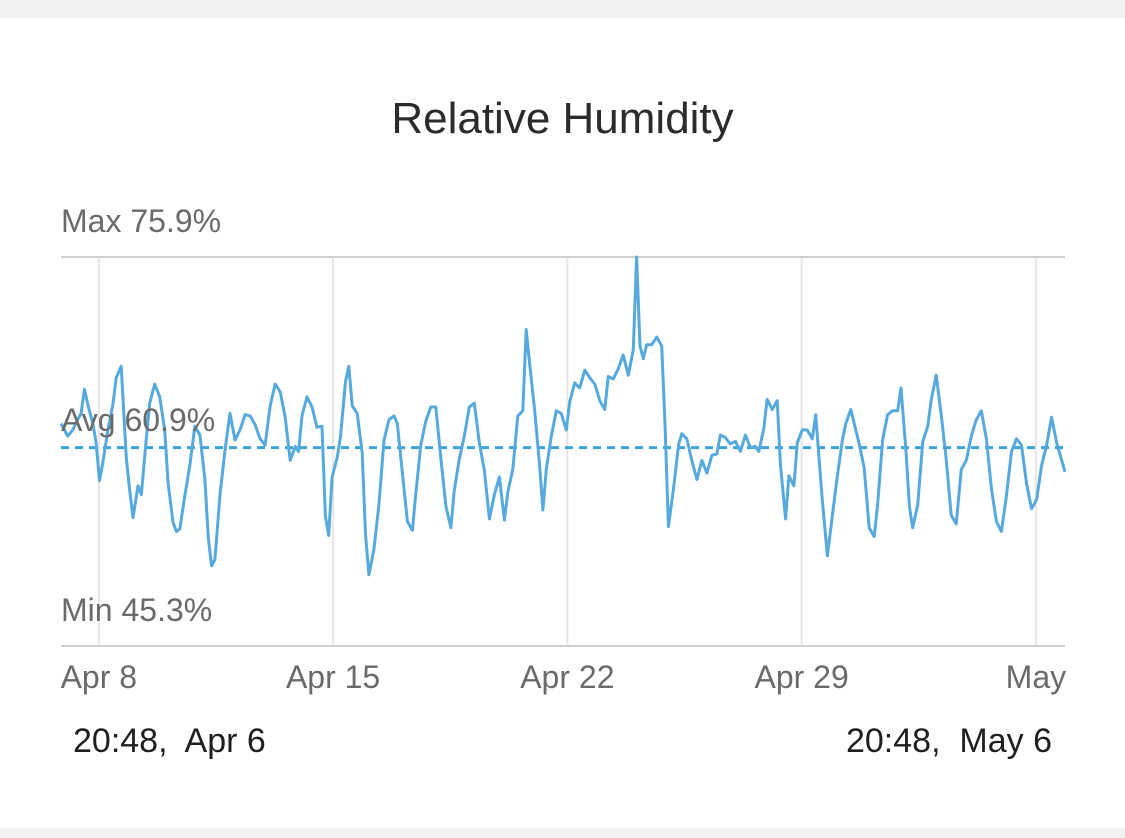 This screenshot has height=838, width=1125. I want to click on x-tick-label: Apr 22, so click(567, 677).